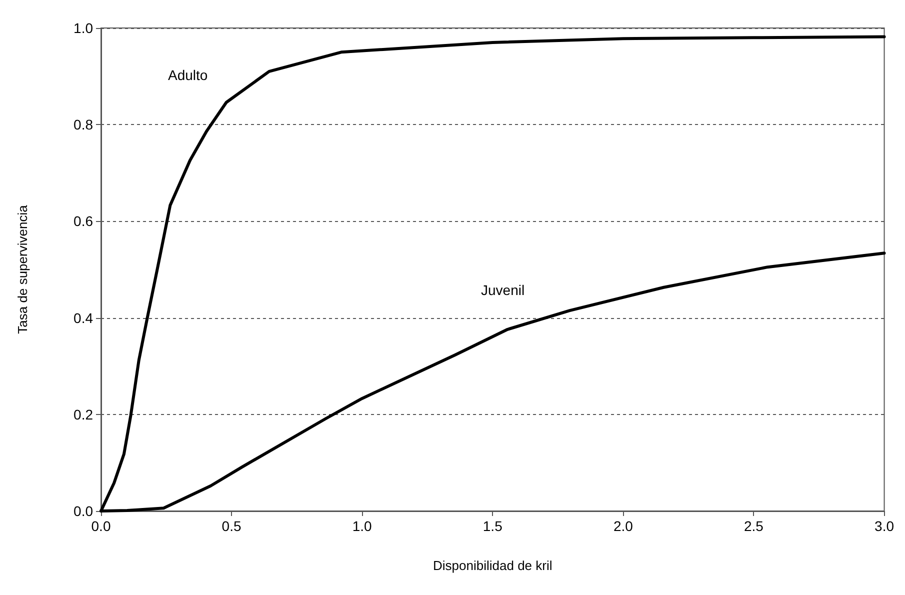 The height and width of the screenshot is (595, 905). I want to click on y-tick-label: 0.0, so click(84, 511).